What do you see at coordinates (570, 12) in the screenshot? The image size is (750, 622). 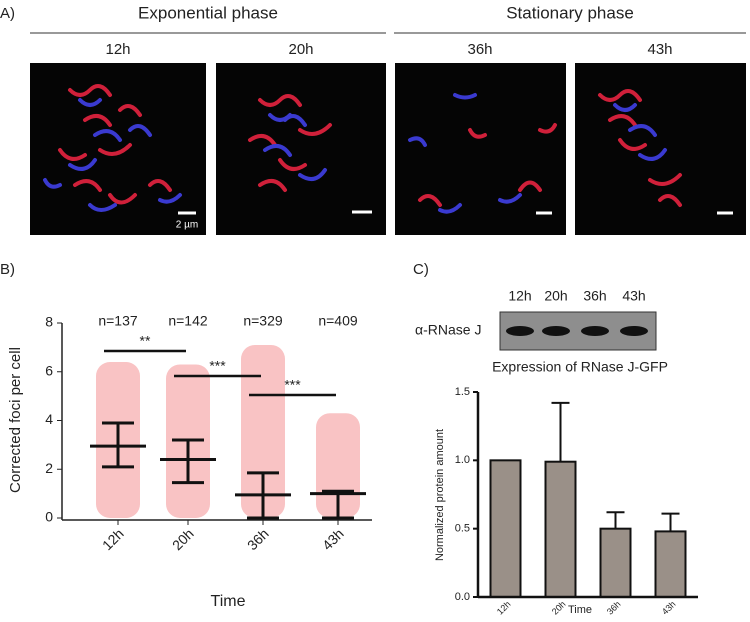 I see `phase-title: Stationary phase` at bounding box center [570, 12].